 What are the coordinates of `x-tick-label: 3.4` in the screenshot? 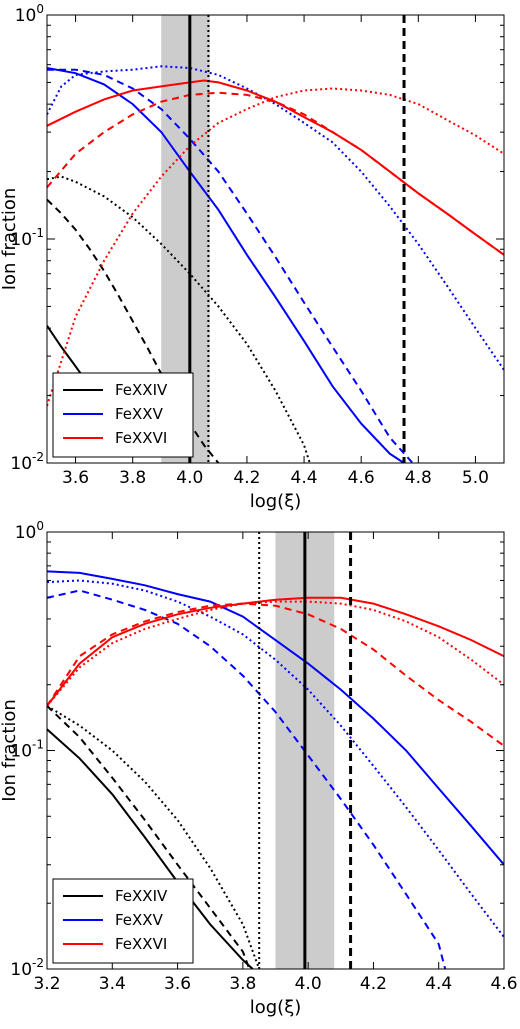 It's located at (112, 984).